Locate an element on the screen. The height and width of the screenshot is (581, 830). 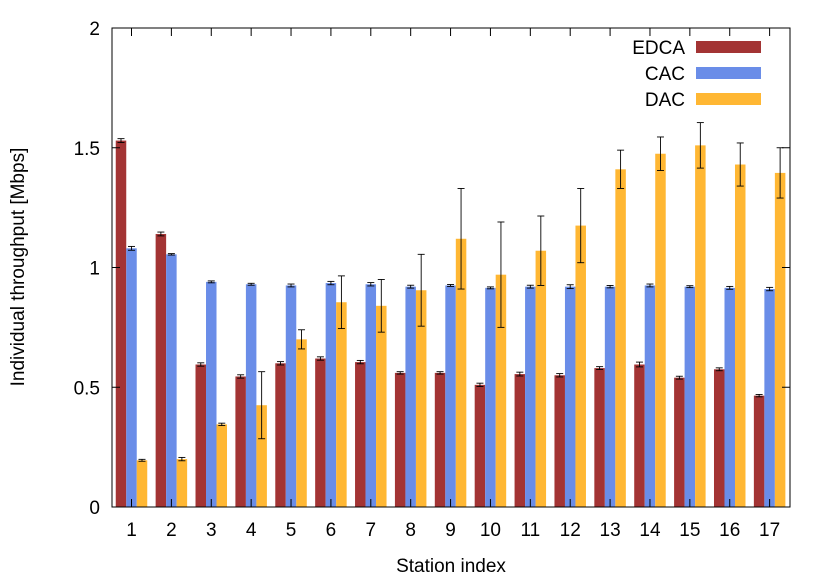
x-tick-label: 3 is located at coordinates (211, 530).